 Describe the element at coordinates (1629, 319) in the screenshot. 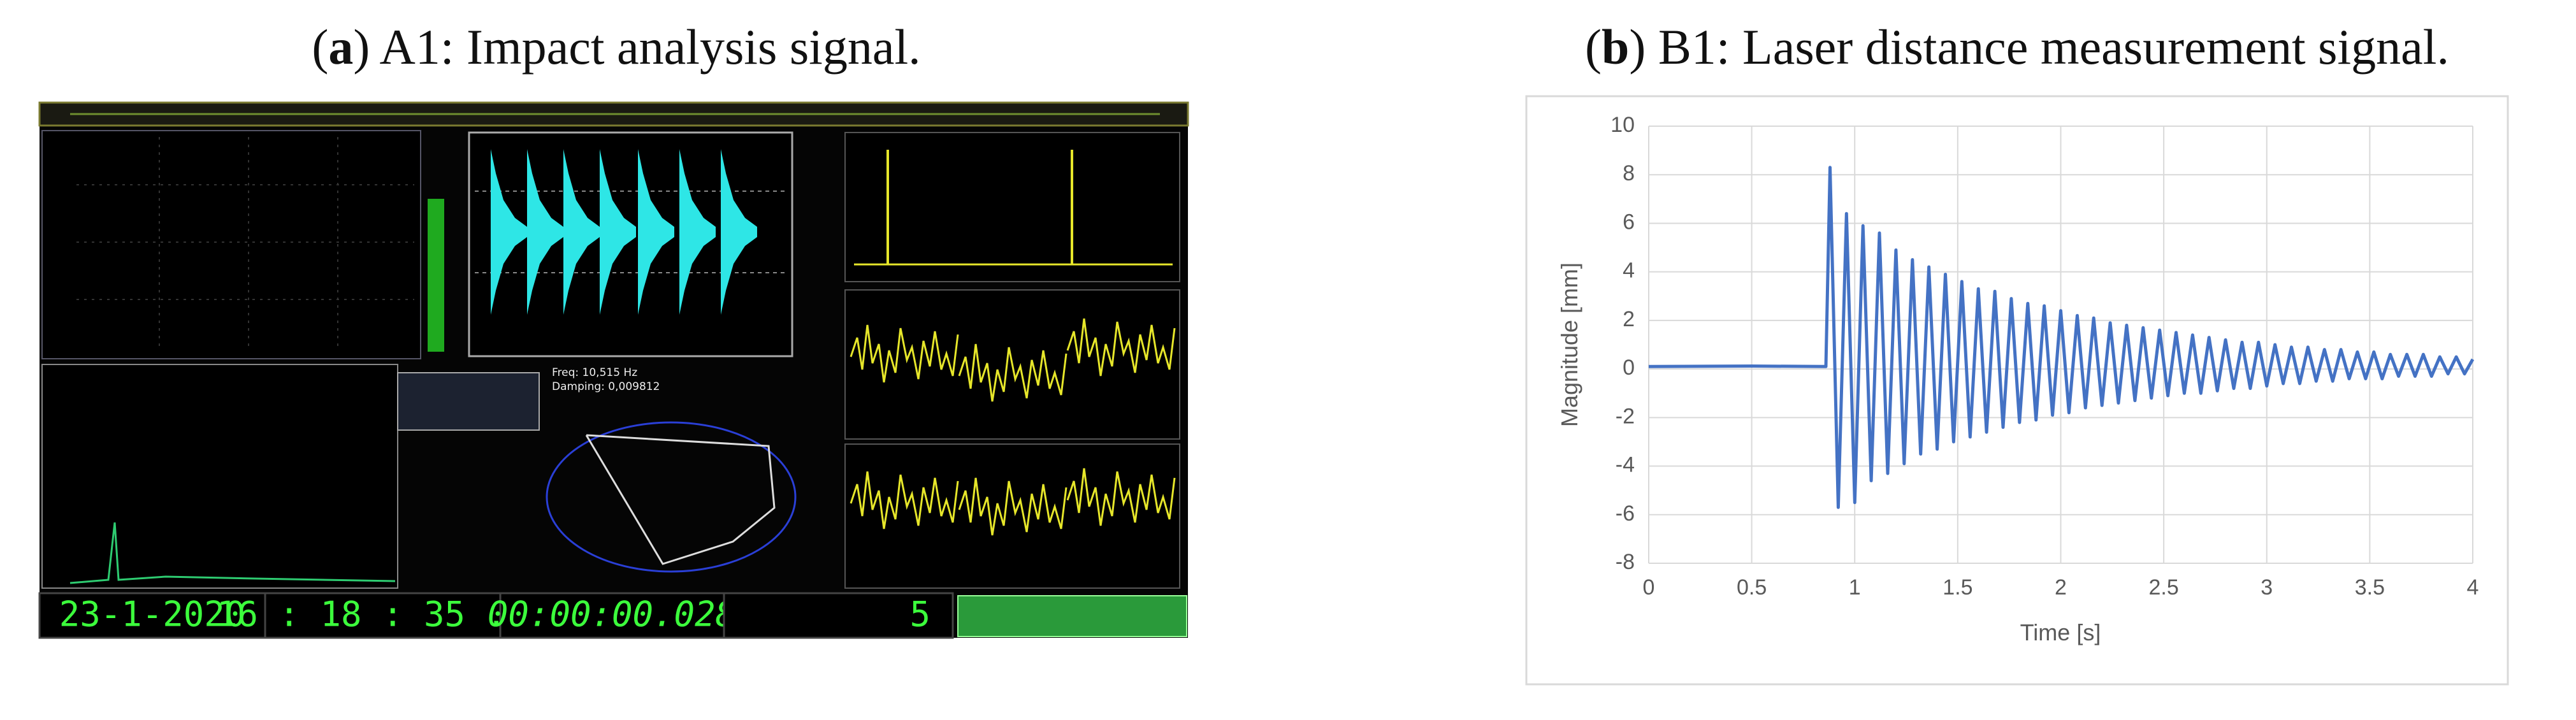

I see `y-tick-label: 2` at that location.